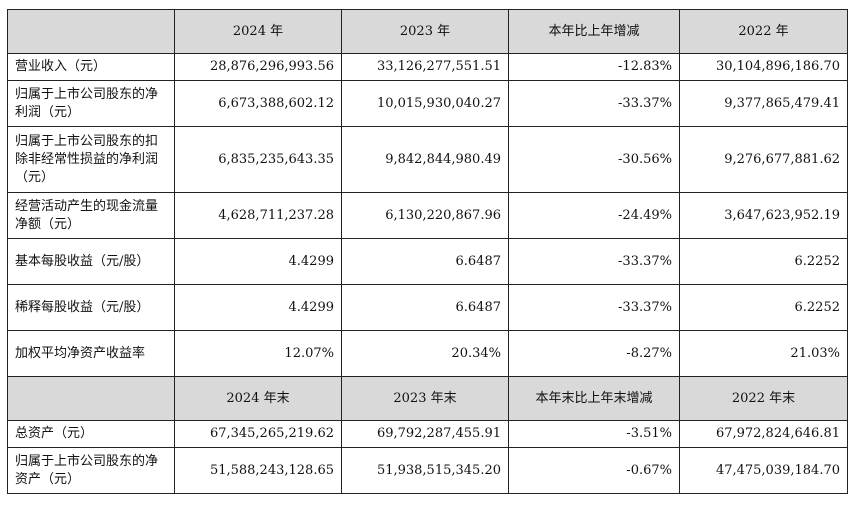 Image resolution: width=854 pixels, height=527 pixels. I want to click on row-label: 加权平均净资产收益率, so click(91, 353).